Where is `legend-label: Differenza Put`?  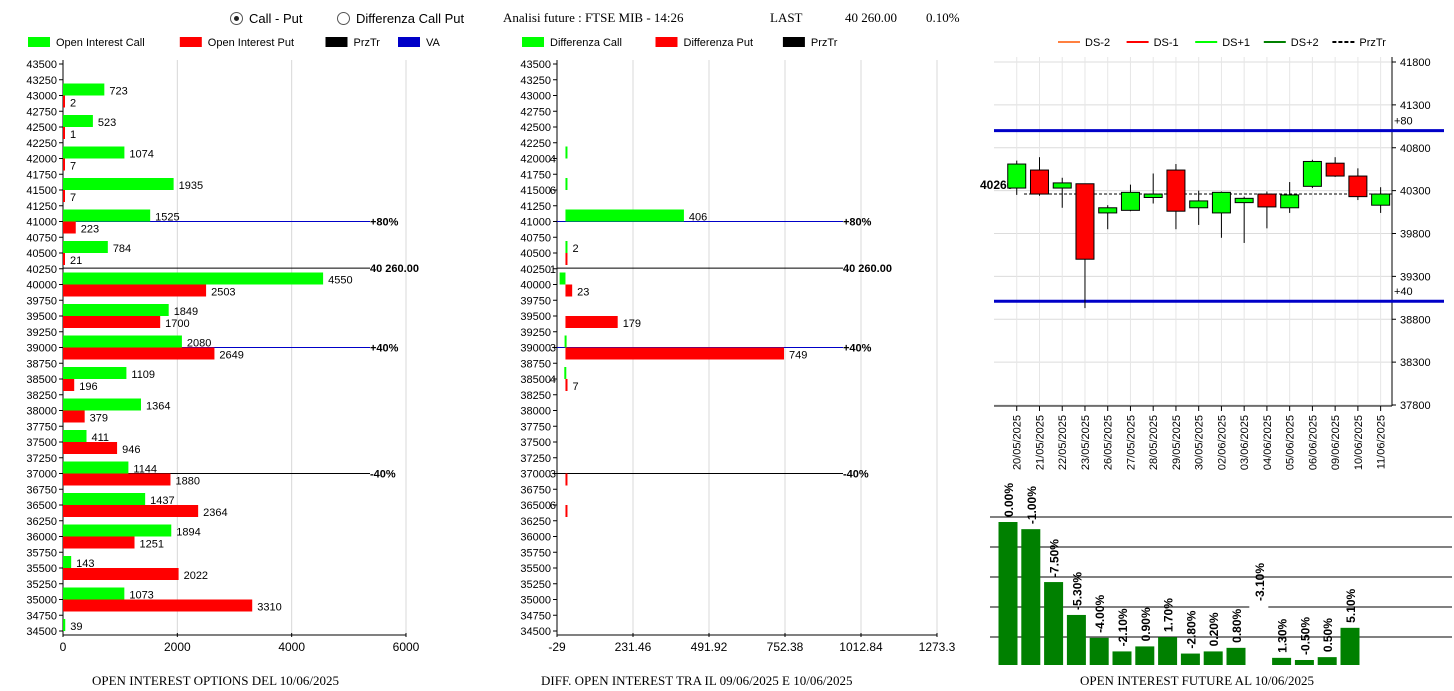
legend-label: Differenza Put is located at coordinates (719, 43).